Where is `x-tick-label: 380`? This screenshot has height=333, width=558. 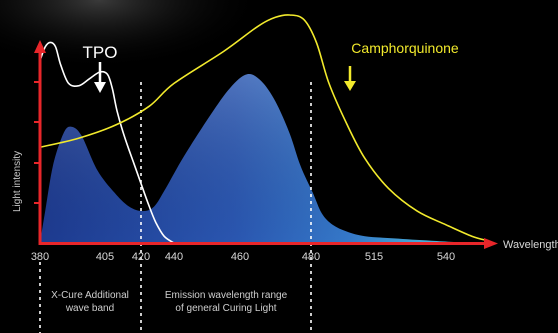
x-tick-label: 380 is located at coordinates (40, 257).